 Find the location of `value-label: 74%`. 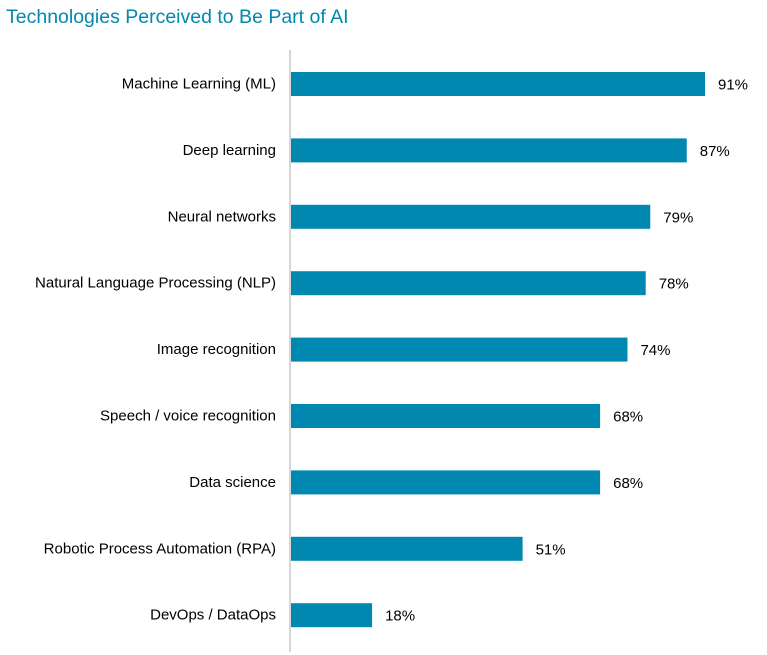

value-label: 74% is located at coordinates (655, 350).